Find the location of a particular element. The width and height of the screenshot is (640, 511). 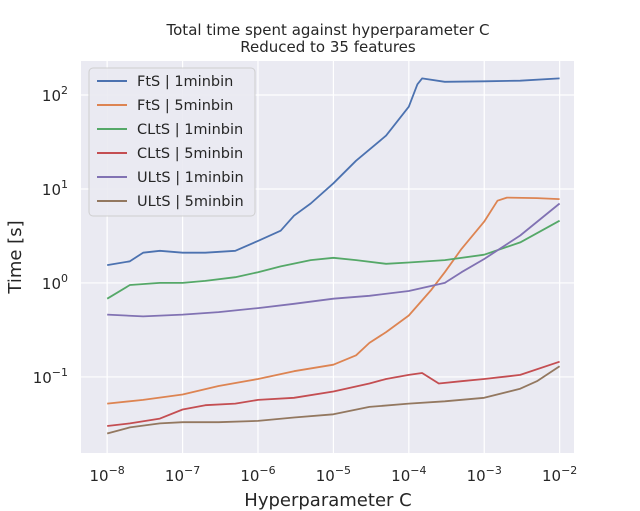

x-axis-label: Hyperparameter C is located at coordinates (327, 500).